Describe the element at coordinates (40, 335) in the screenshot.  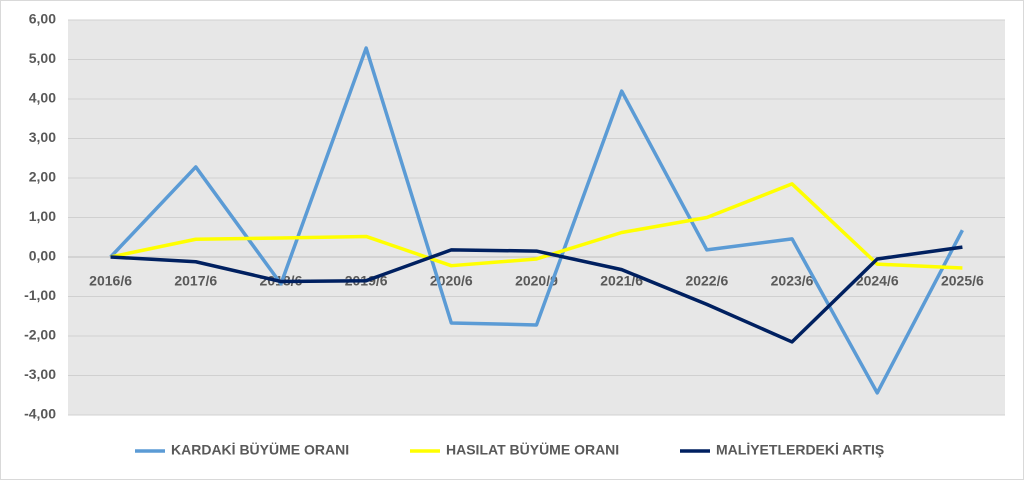
I see `y-tick-label: -2,00` at that location.